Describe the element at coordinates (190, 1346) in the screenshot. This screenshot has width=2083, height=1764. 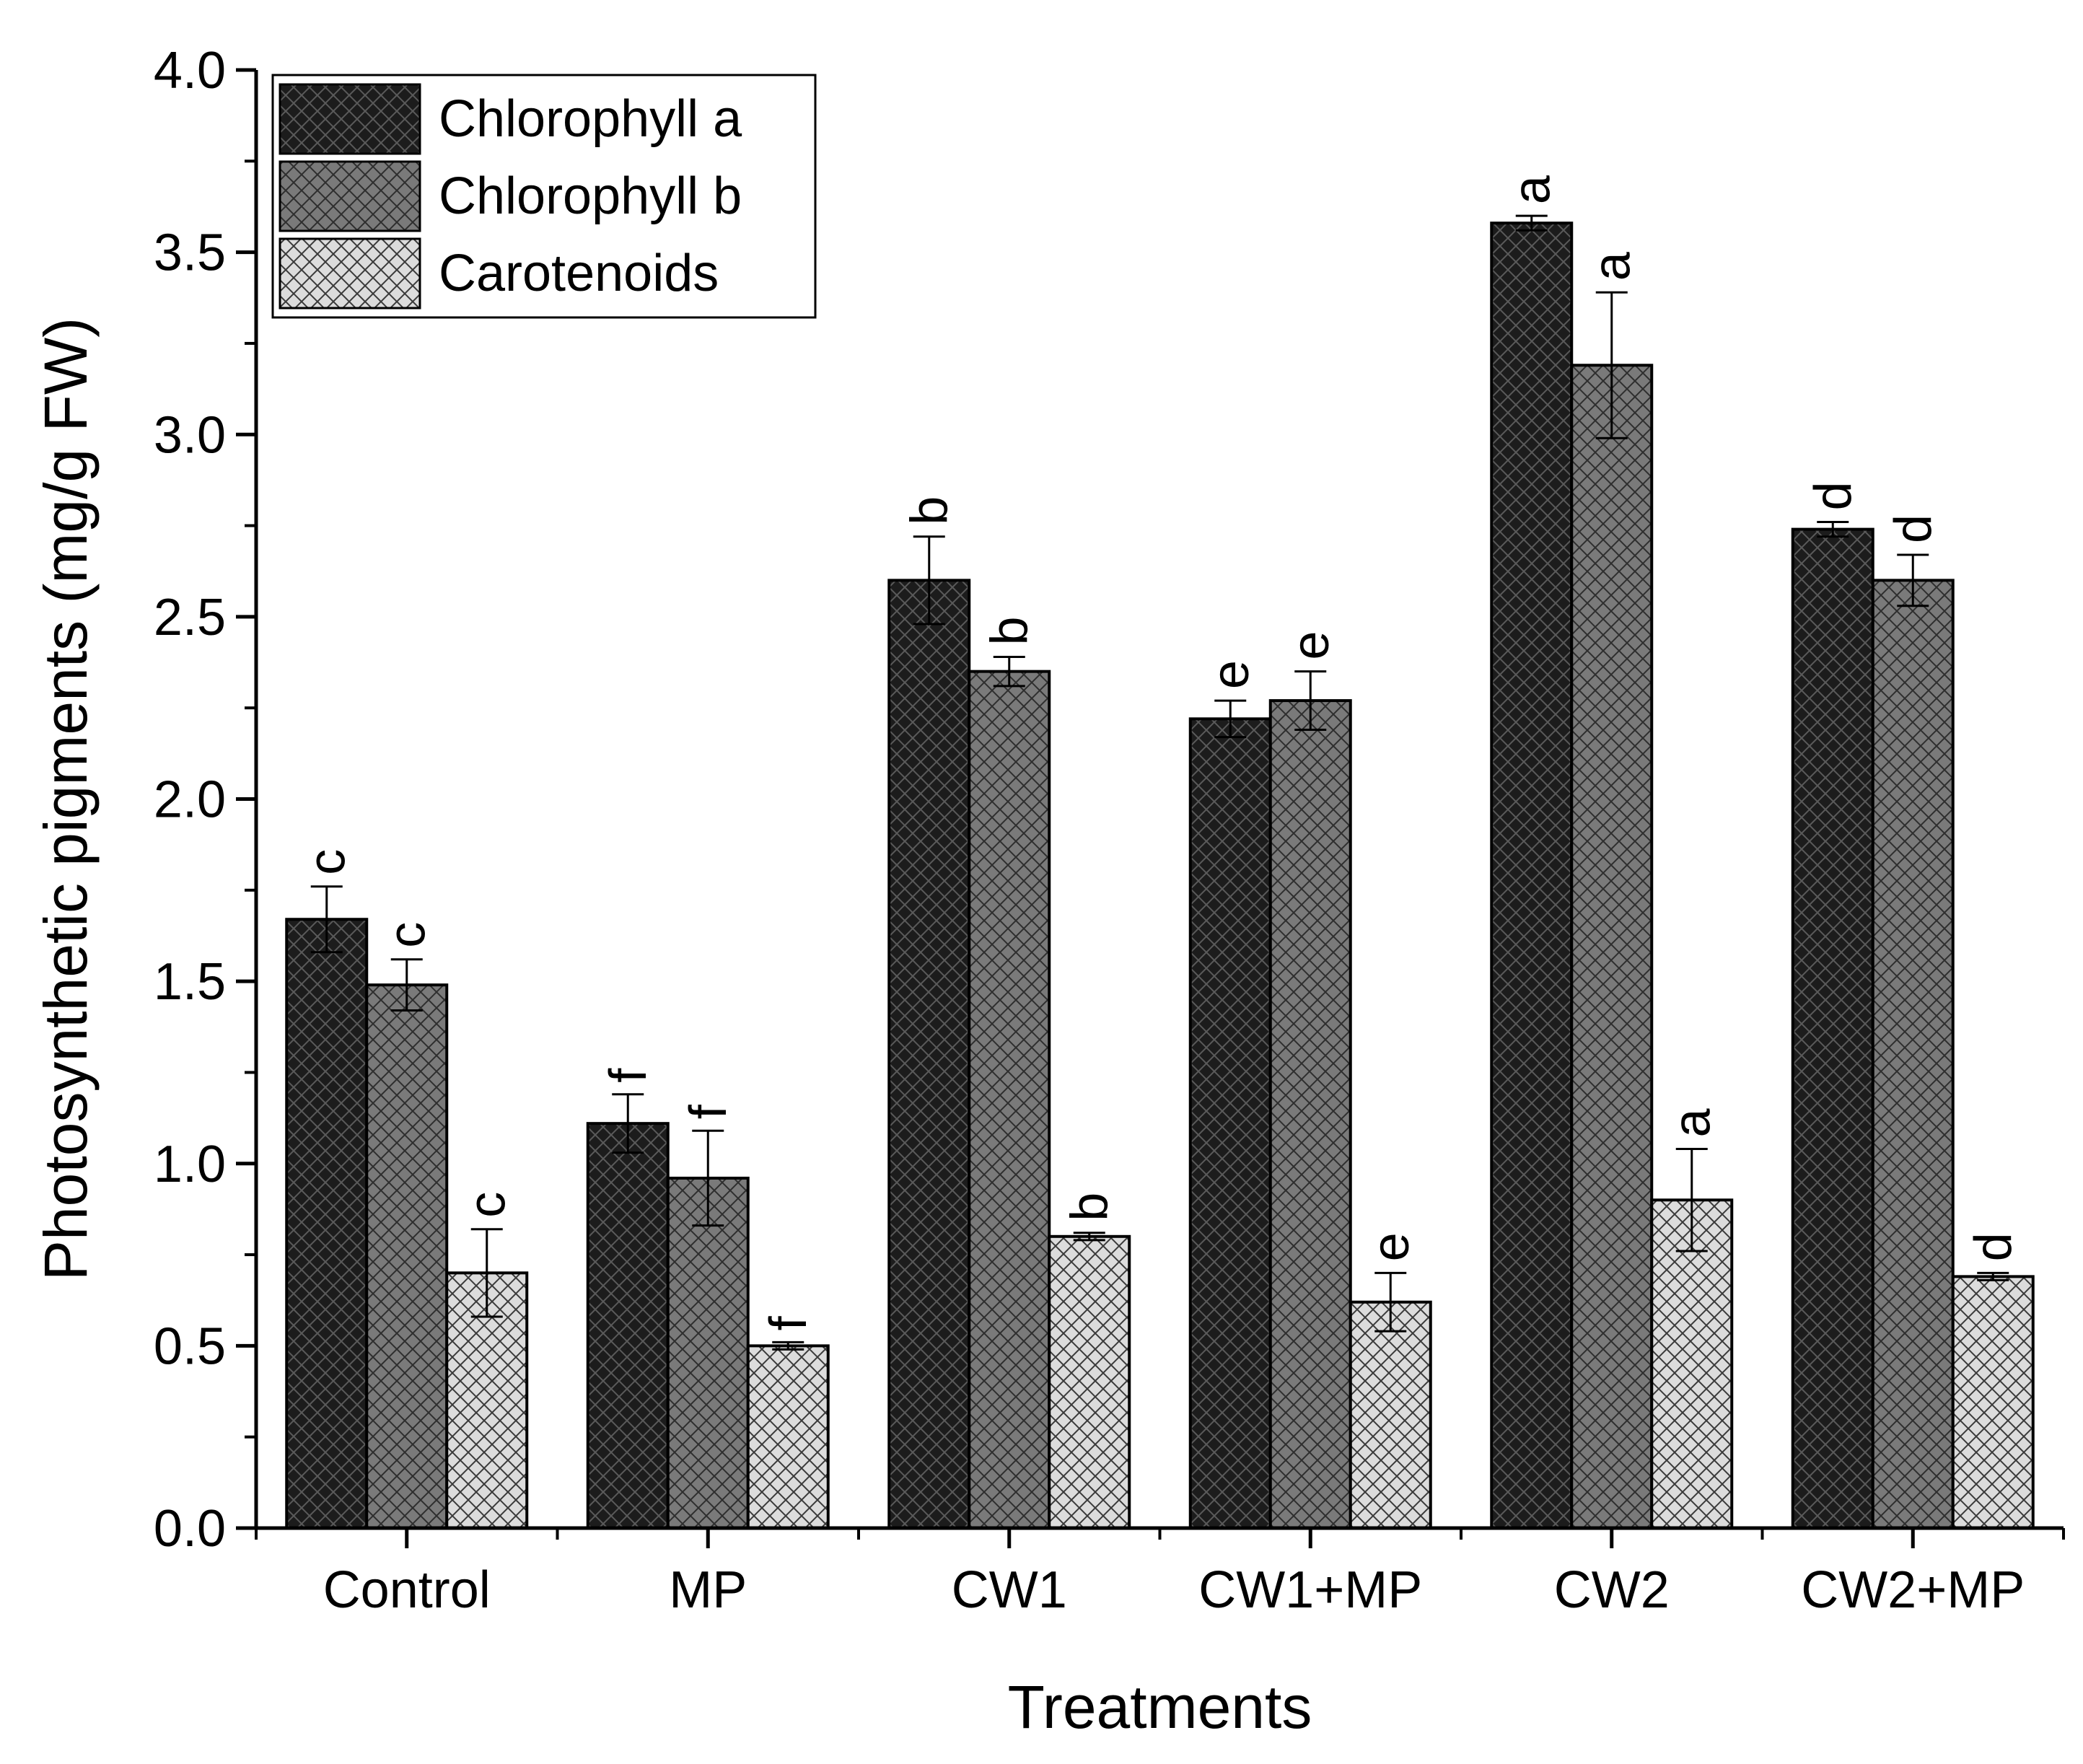
I see `y-tick-label: 0.5` at that location.